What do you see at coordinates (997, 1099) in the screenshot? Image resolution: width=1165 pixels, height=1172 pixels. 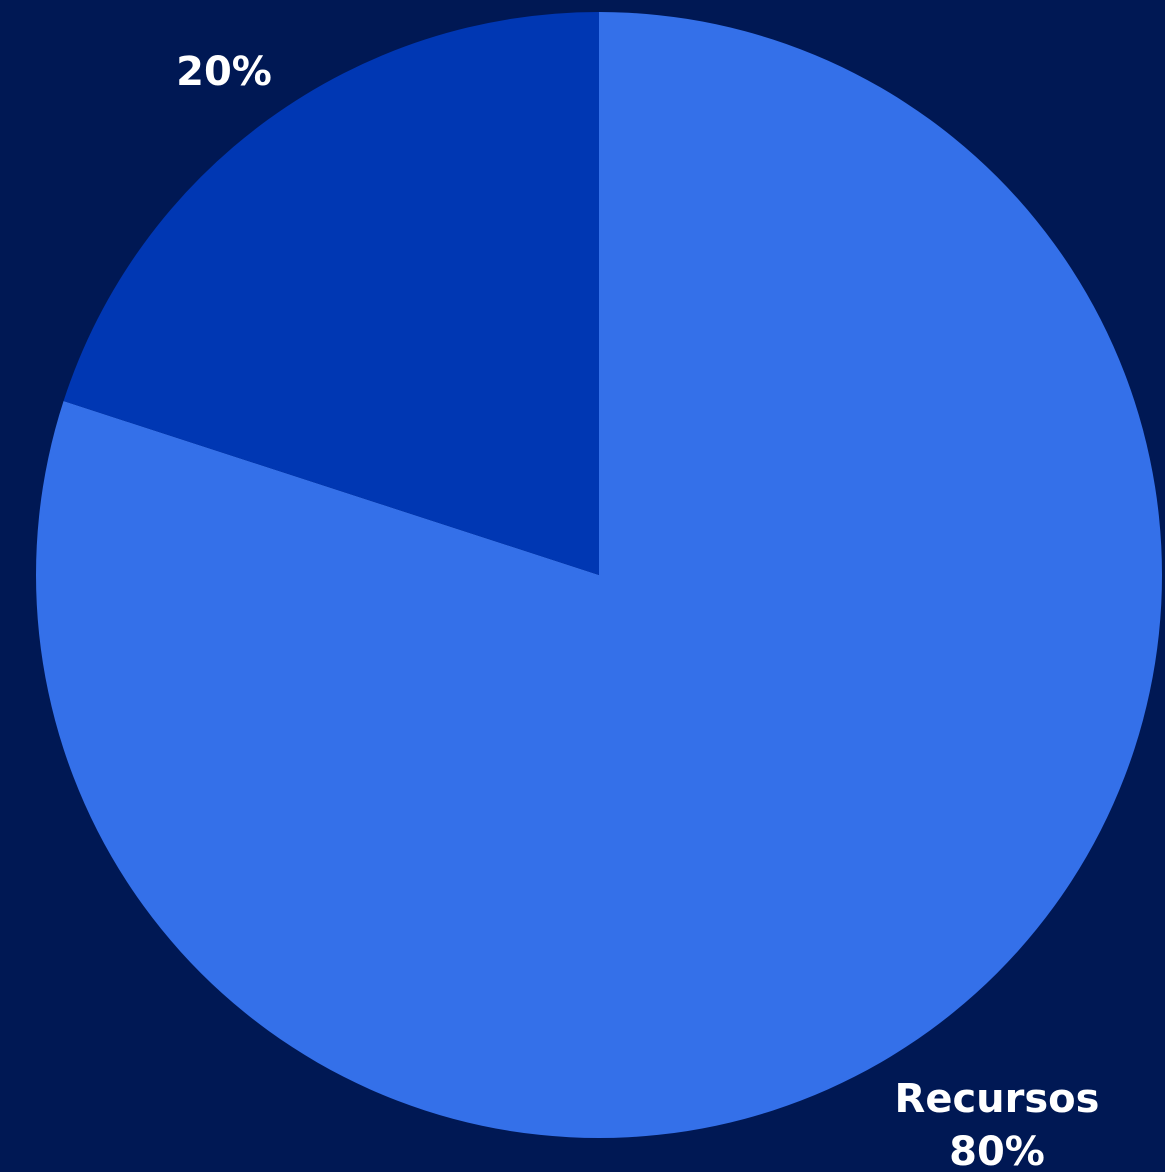 I see `slice-label-recursos-name: Recursos` at bounding box center [997, 1099].